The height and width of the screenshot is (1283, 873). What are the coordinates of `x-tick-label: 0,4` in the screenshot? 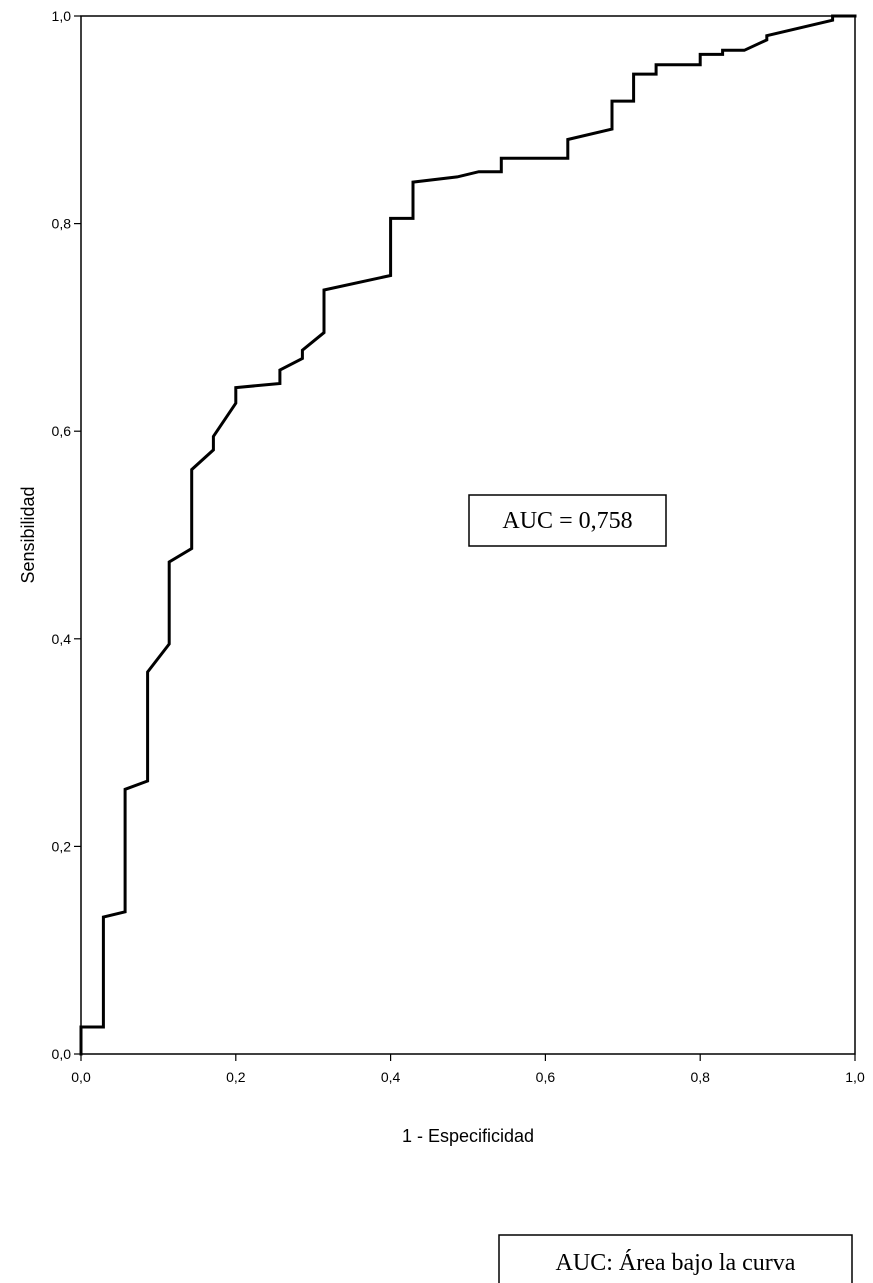 It's located at (391, 1077).